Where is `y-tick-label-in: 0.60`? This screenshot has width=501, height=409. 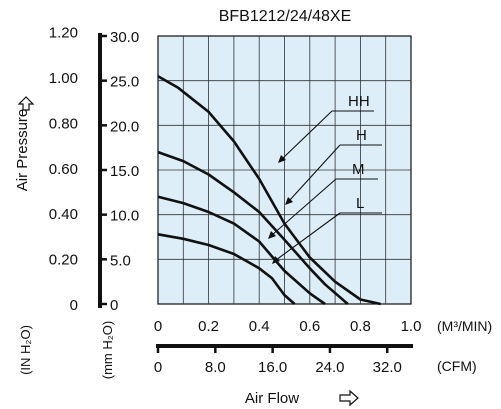 y-tick-label-in: 0.60 is located at coordinates (63, 169).